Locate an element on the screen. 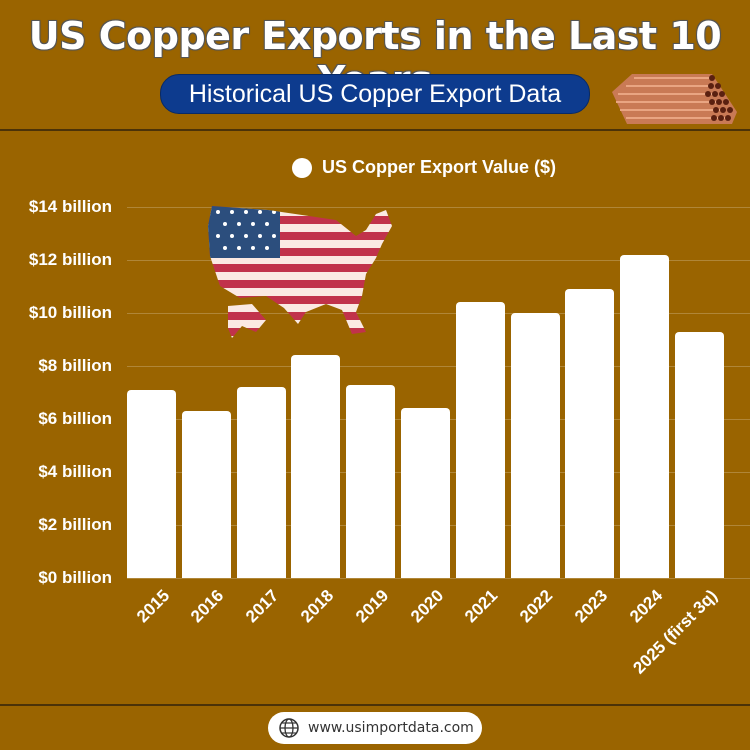 The image size is (750, 750). bar-2017 is located at coordinates (261, 482).